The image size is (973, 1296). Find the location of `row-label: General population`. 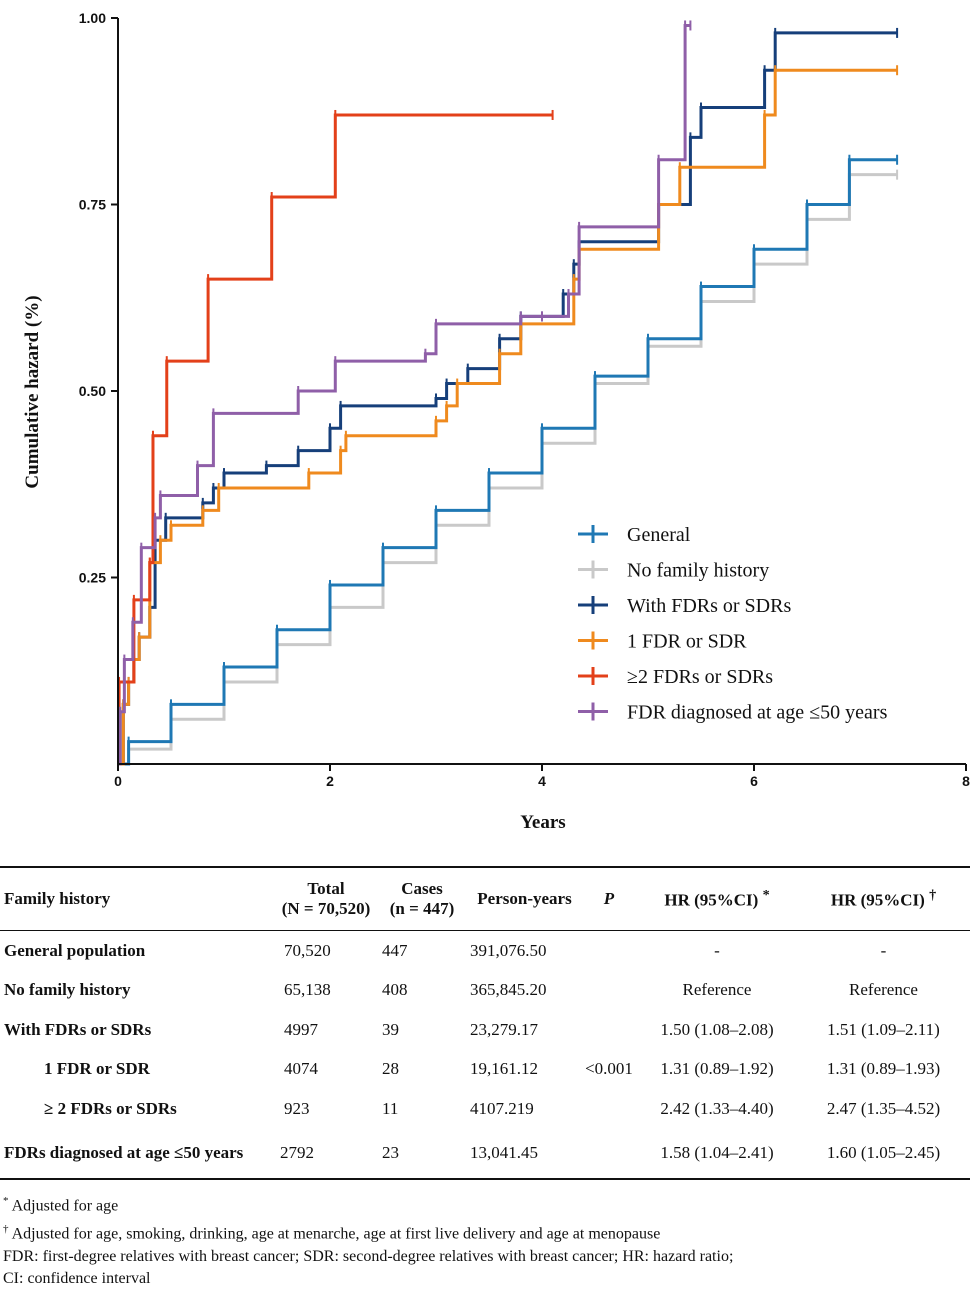

row-label: General population is located at coordinates (75, 950).